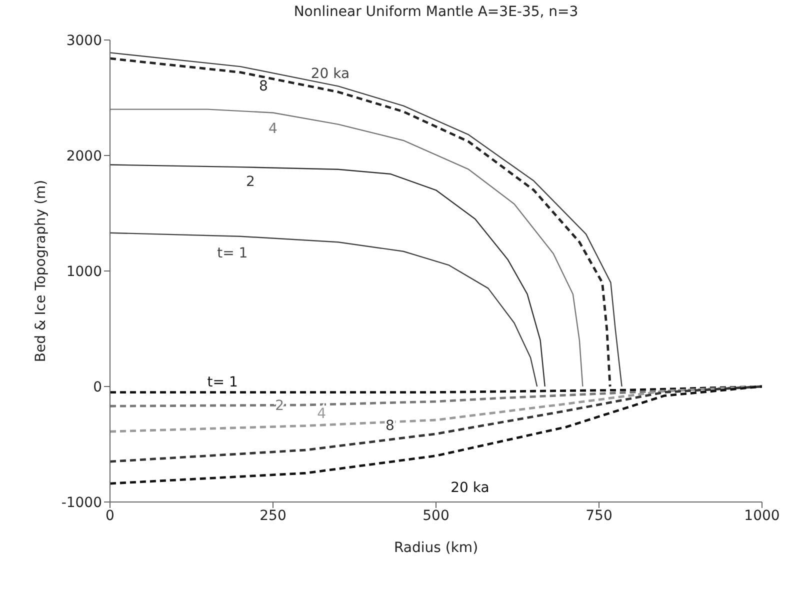  I want to click on x-tick-label: 250, so click(273, 516).